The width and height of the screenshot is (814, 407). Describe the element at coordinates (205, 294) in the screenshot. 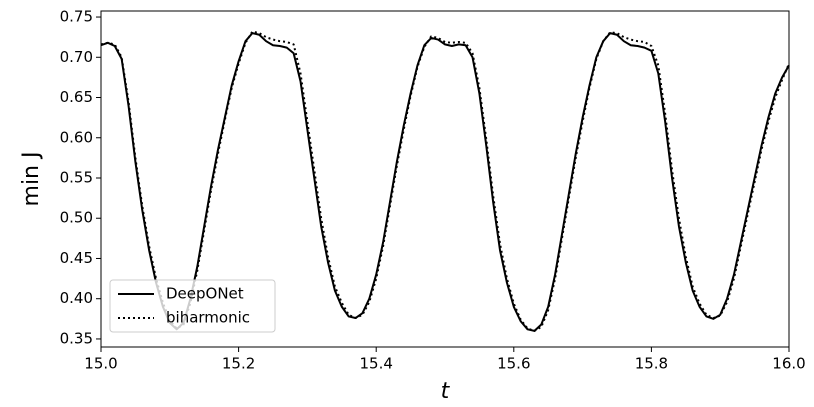

I see `legend-label: DeepONet` at that location.